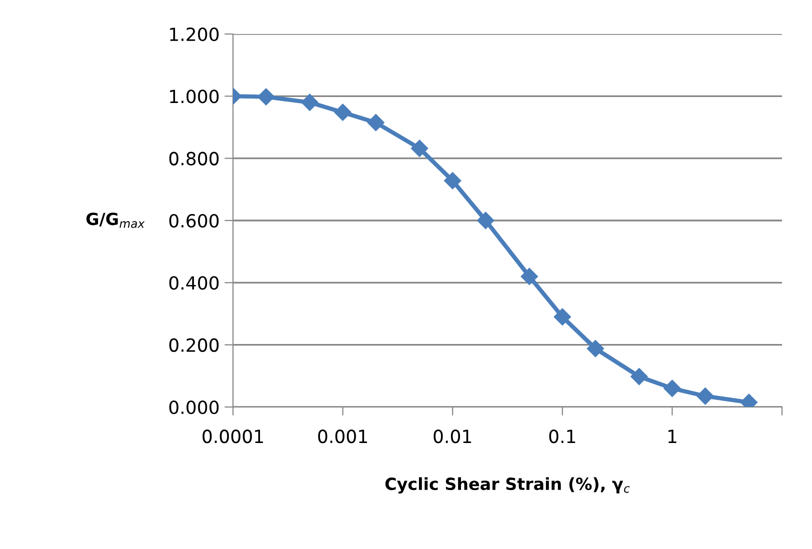 This screenshot has width=812, height=549. What do you see at coordinates (562, 437) in the screenshot?
I see `x-tick-label: 0.1` at bounding box center [562, 437].